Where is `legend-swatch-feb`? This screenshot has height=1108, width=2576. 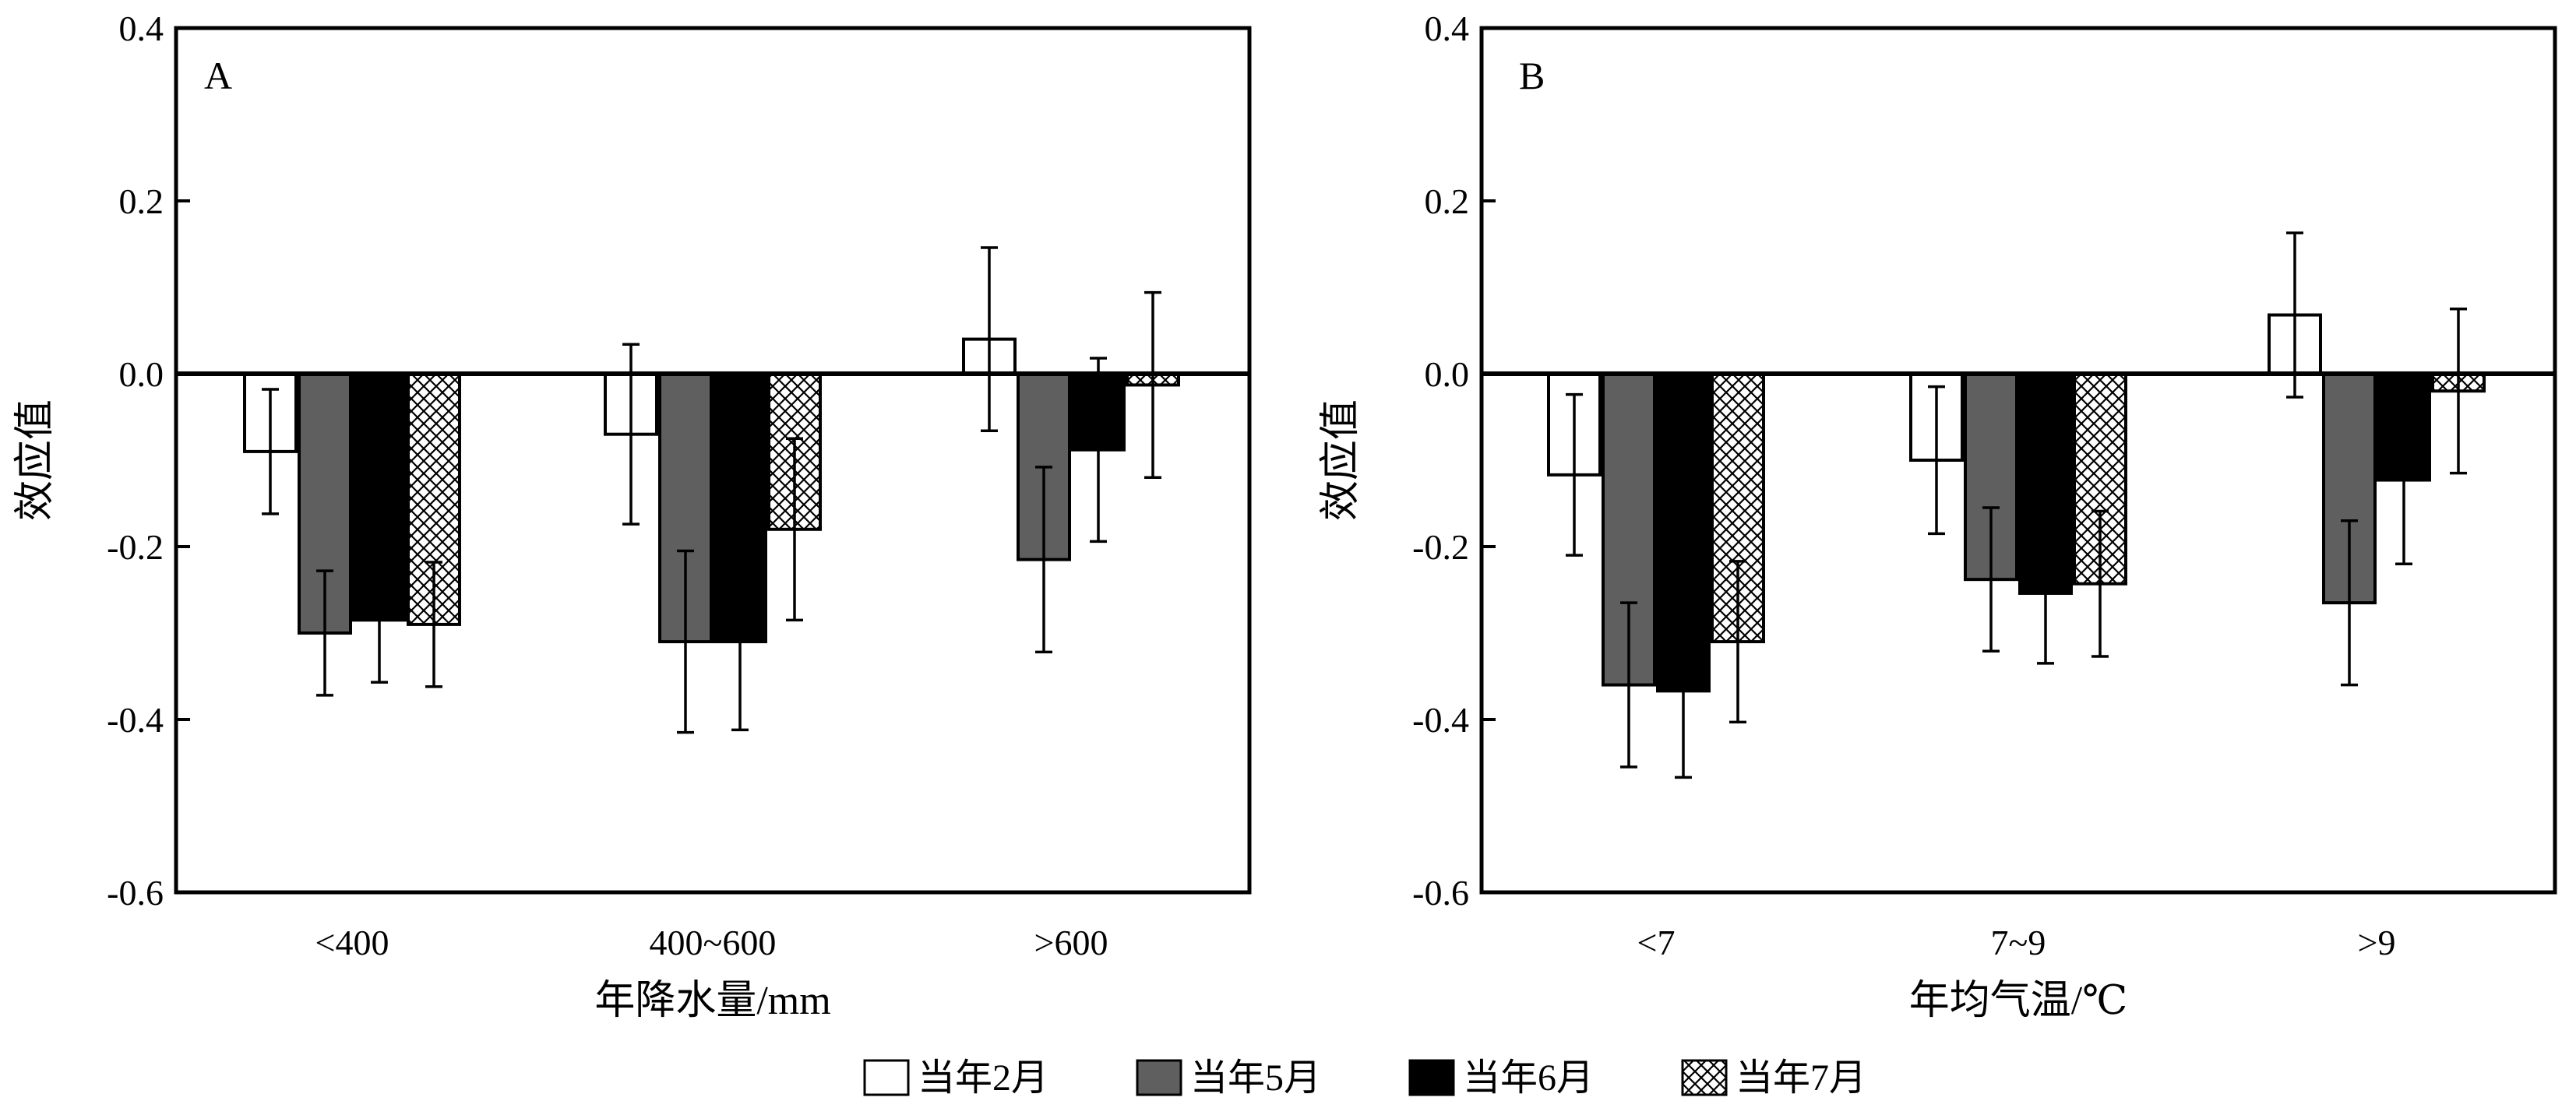
legend-swatch-feb is located at coordinates (886, 1077).